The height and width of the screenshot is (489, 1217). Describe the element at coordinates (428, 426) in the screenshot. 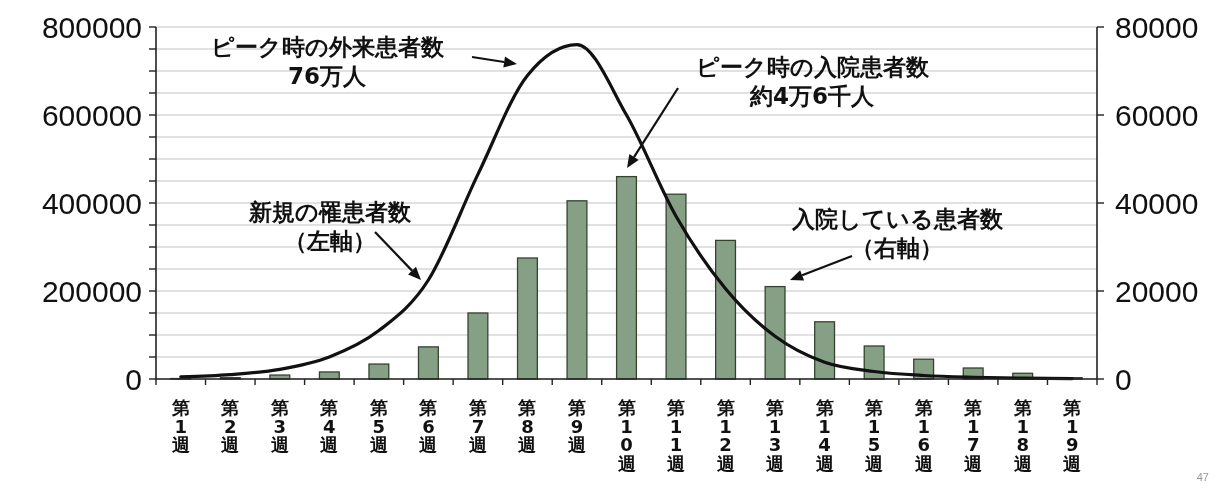

I see `x-tick-label: 第6週` at that location.